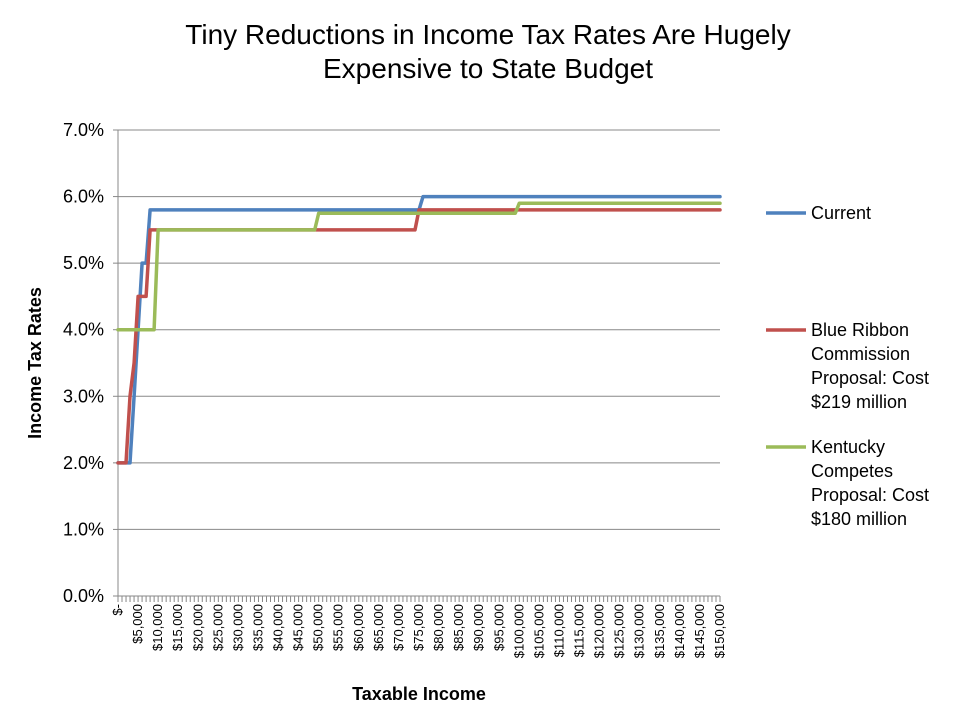 The height and width of the screenshot is (711, 976). Describe the element at coordinates (870, 378) in the screenshot. I see `legend-label-2: Proposal: Cost` at that location.